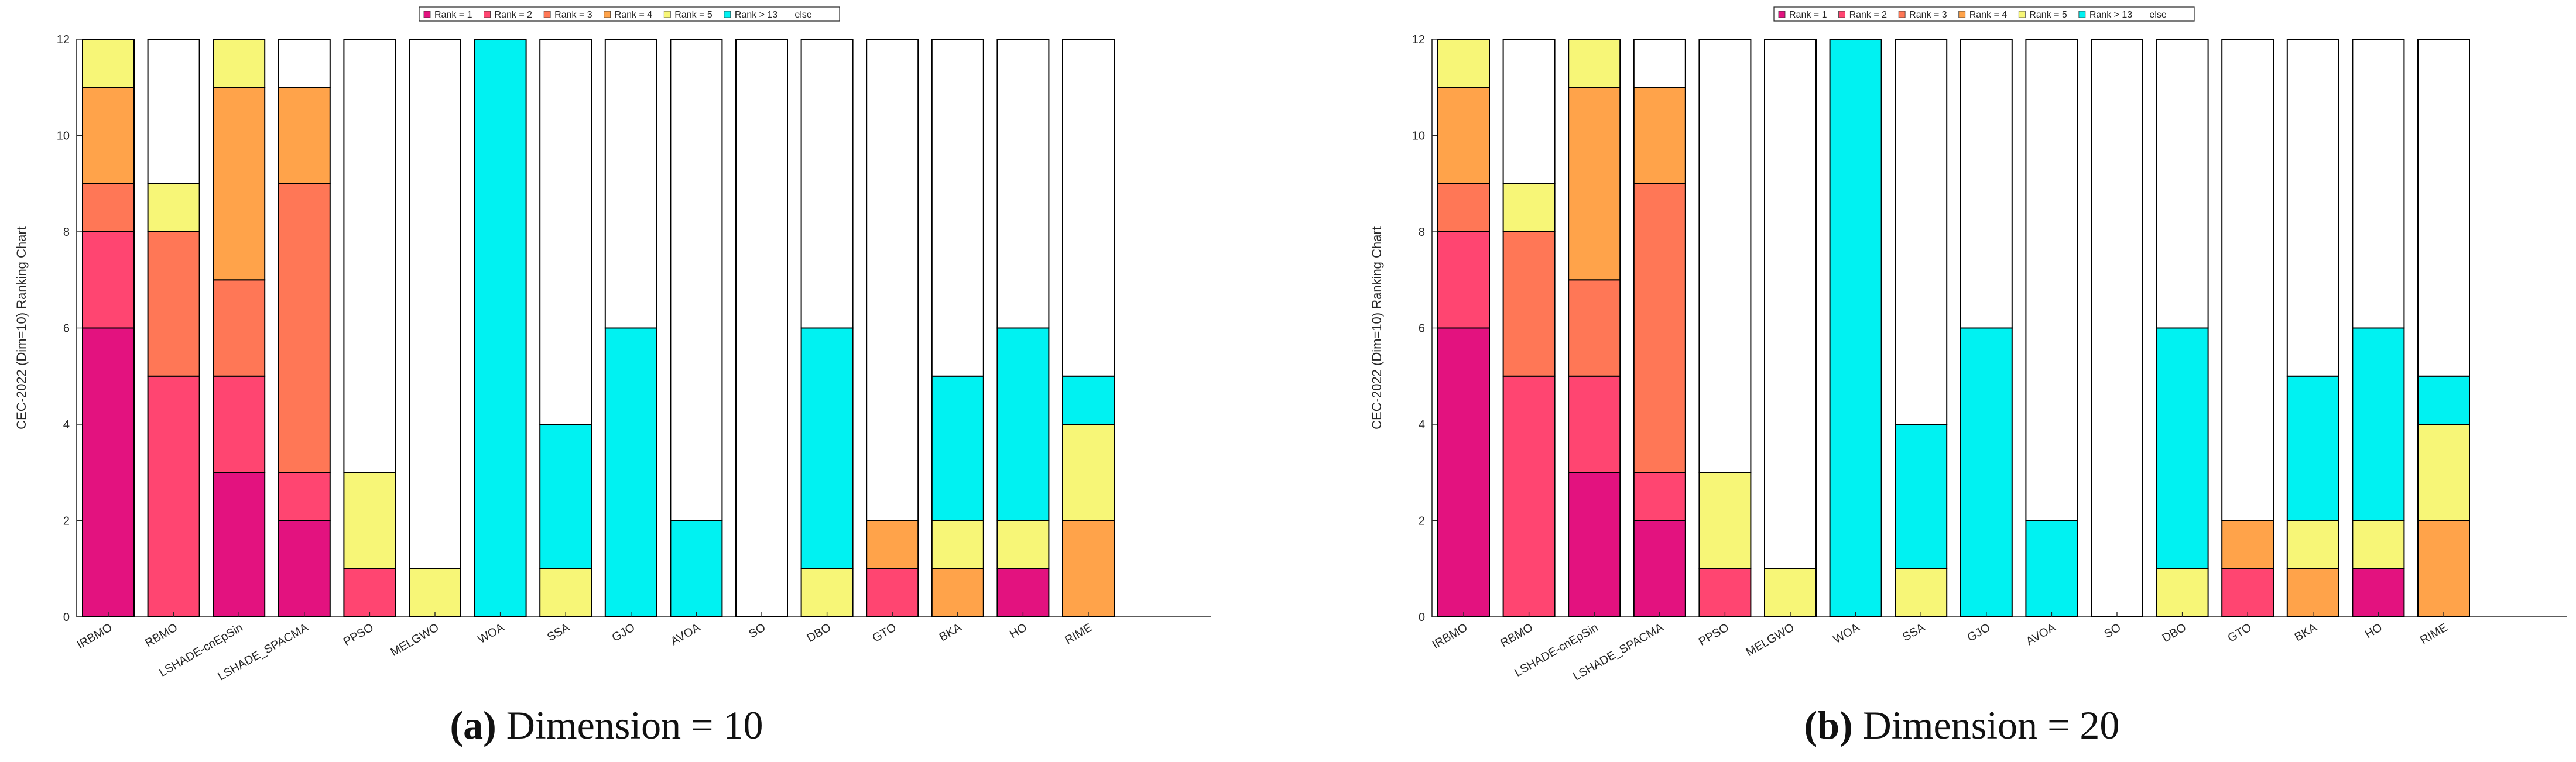 The image size is (2576, 762). I want to click on bar-stack-ppso, so click(369, 328).